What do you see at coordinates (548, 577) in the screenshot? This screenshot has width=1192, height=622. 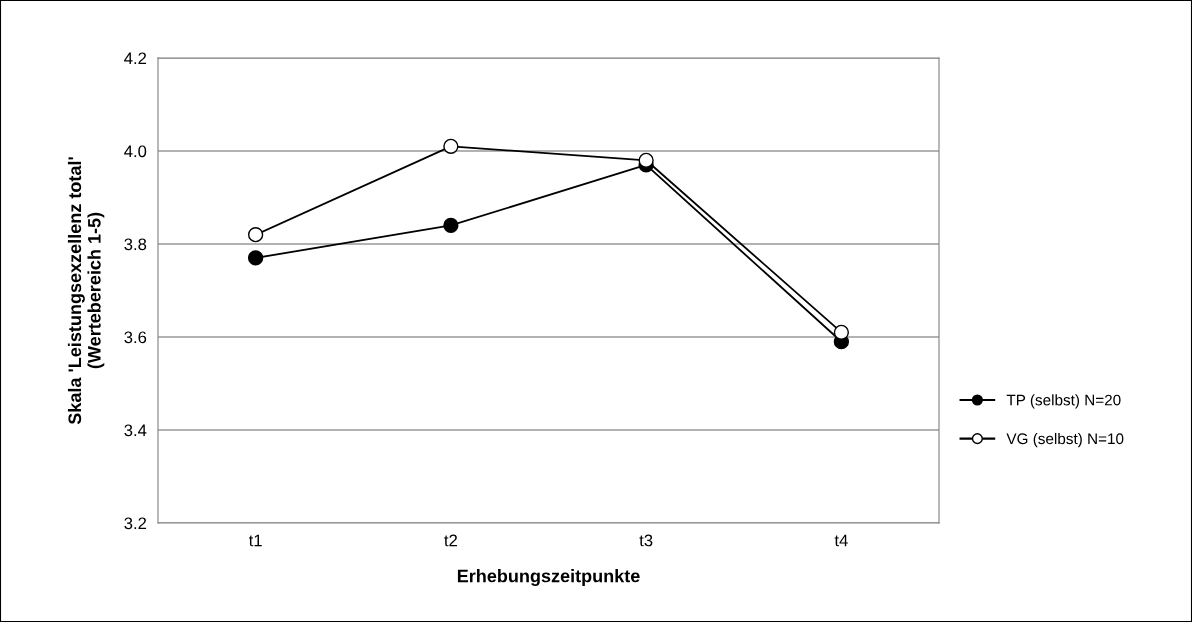 I see `x-axis-title: Erhebungszeitpunkte` at bounding box center [548, 577].